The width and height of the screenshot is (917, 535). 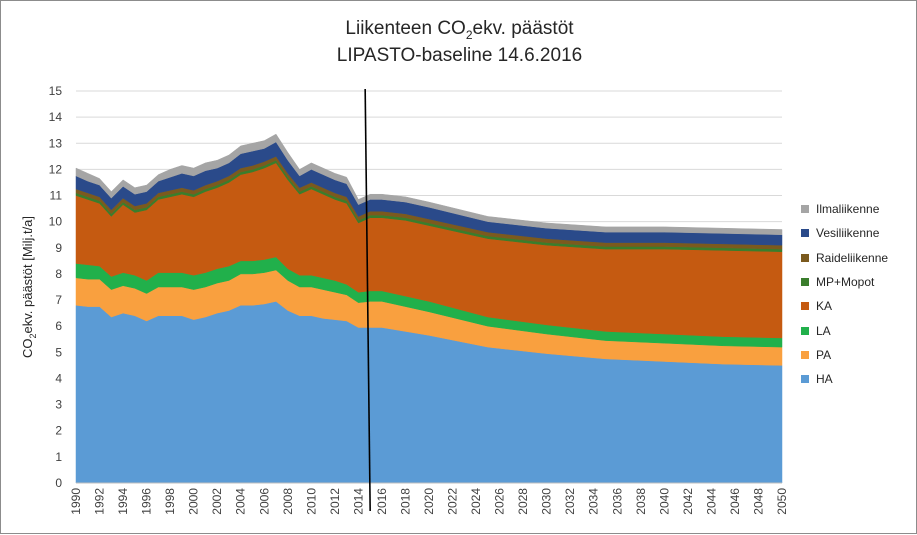 What do you see at coordinates (56, 117) in the screenshot?
I see `y-tick-label: 14` at bounding box center [56, 117].